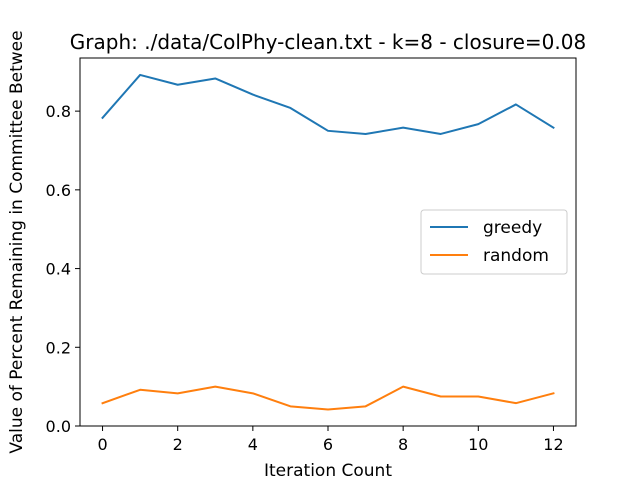 The image size is (640, 480). What do you see at coordinates (58, 426) in the screenshot?
I see `y-tick-label: 0.0` at bounding box center [58, 426].